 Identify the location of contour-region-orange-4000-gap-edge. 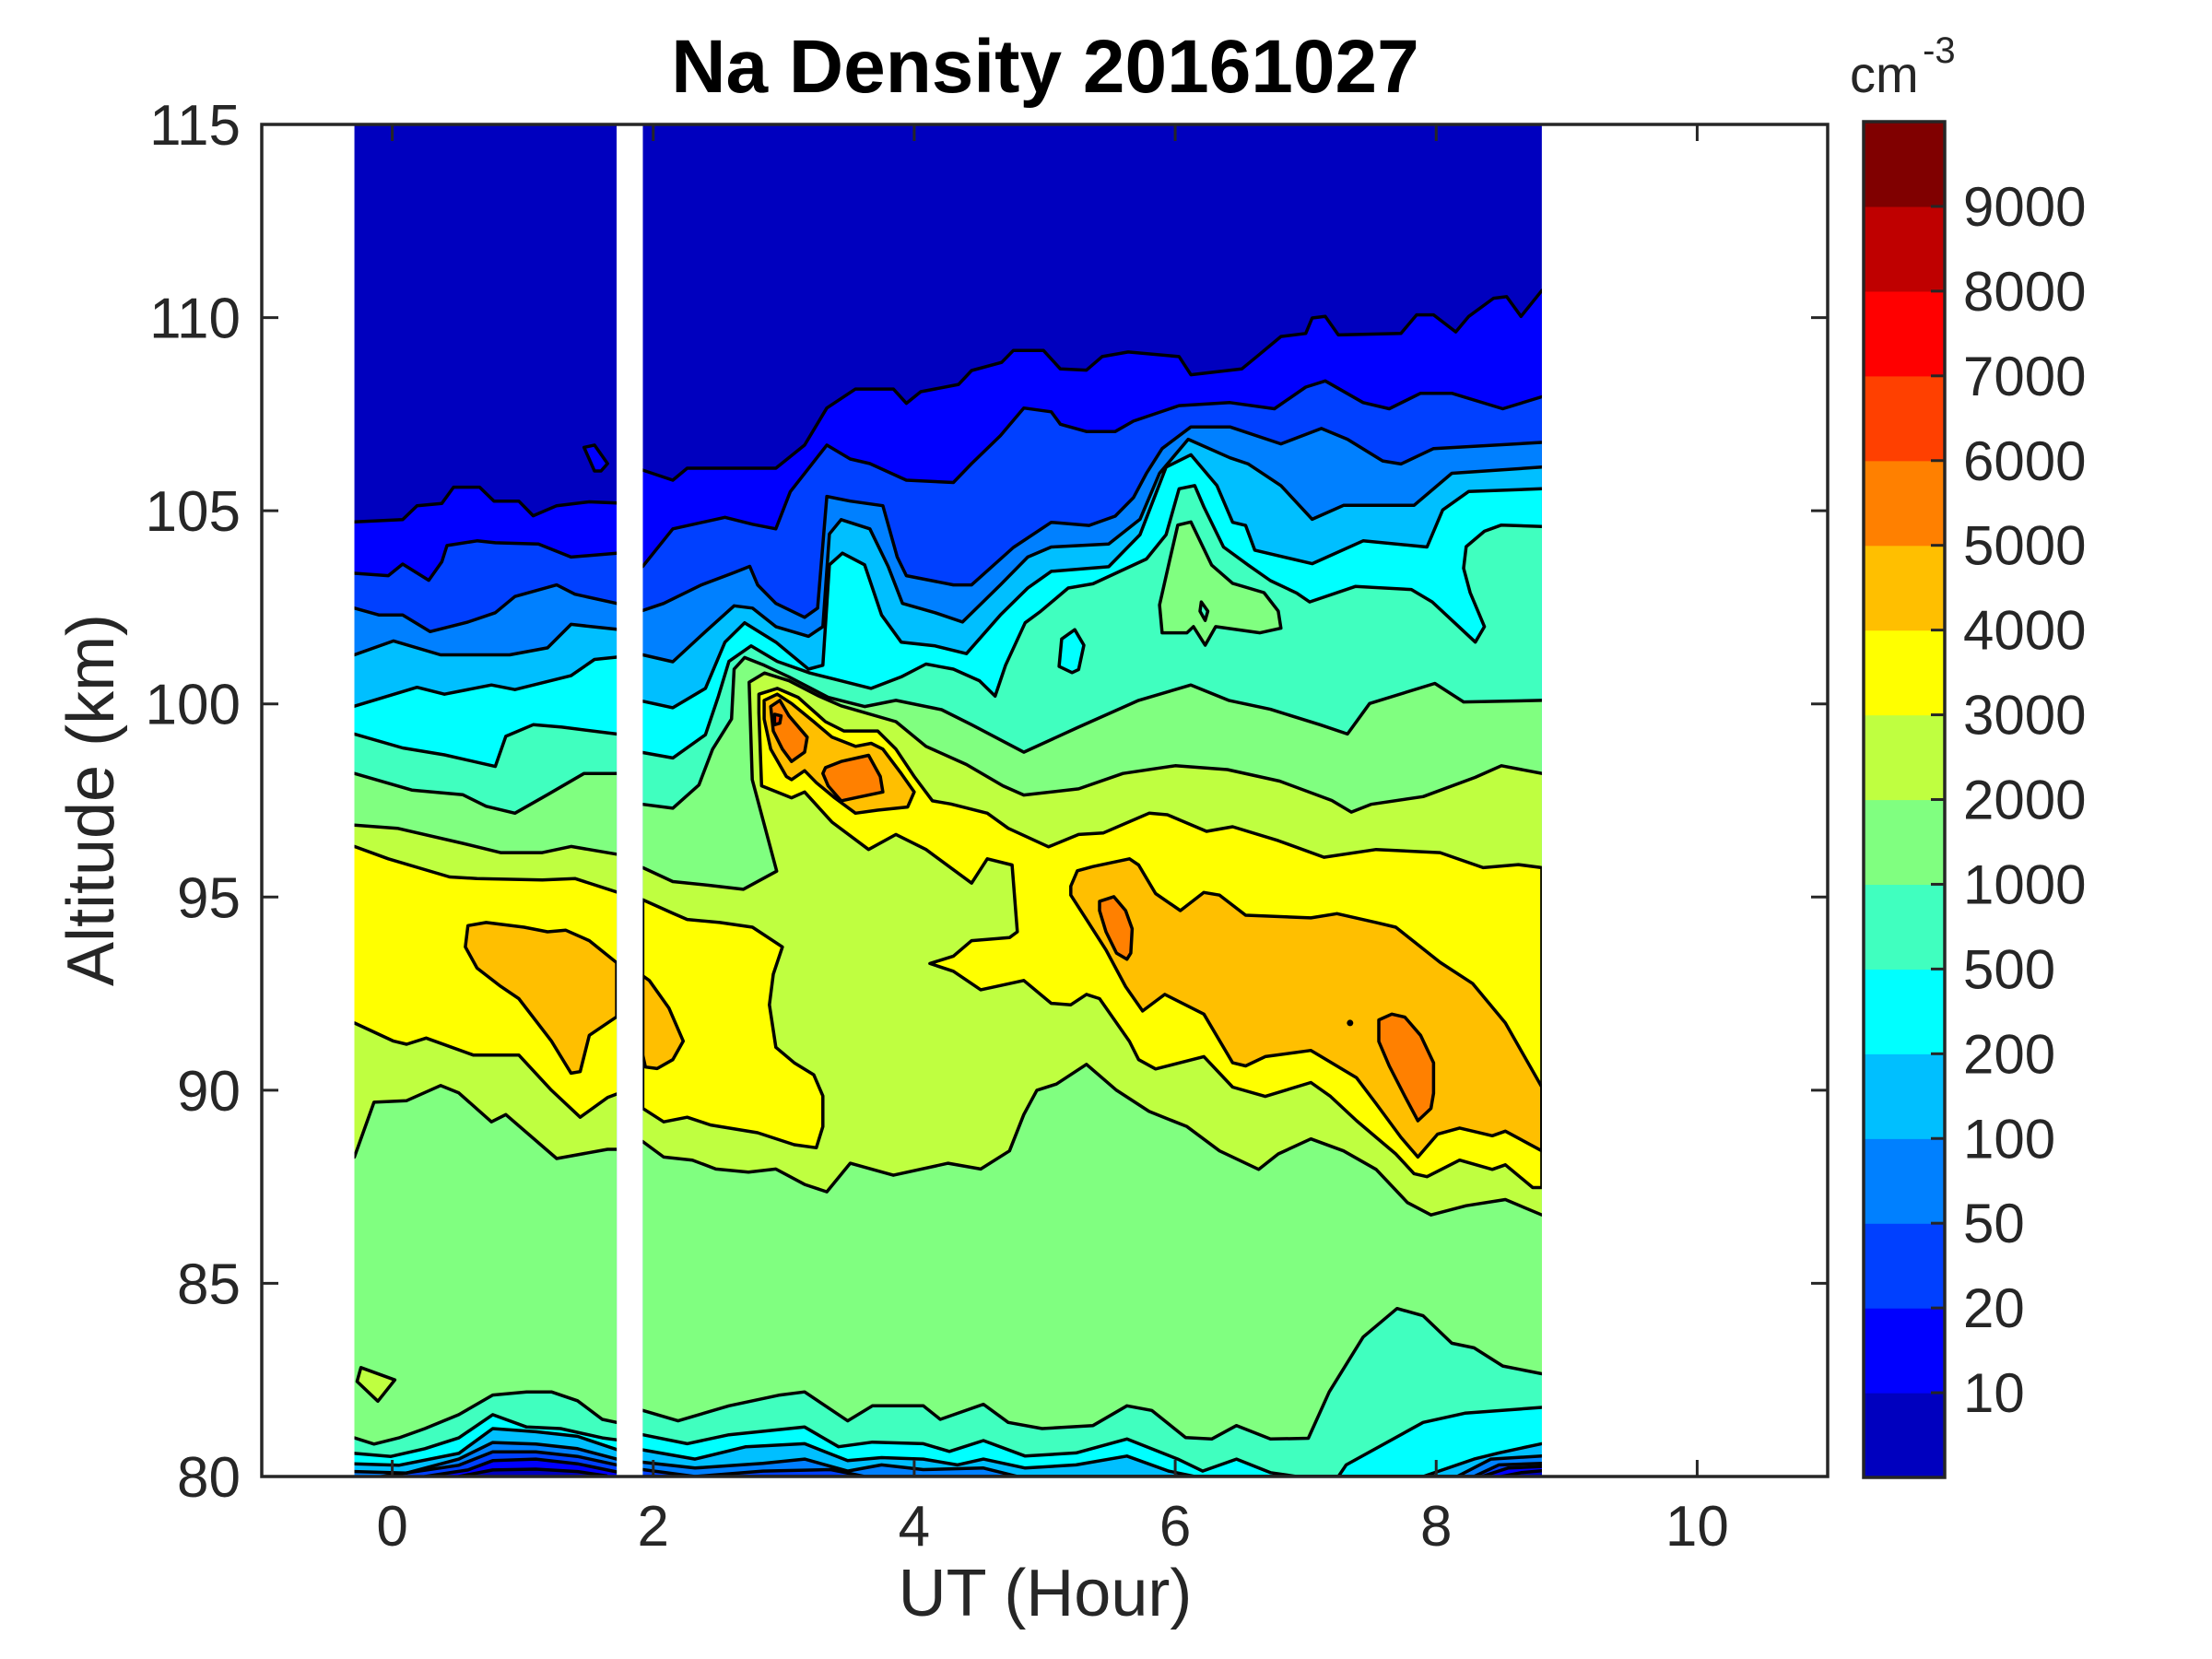
(663, 1022).